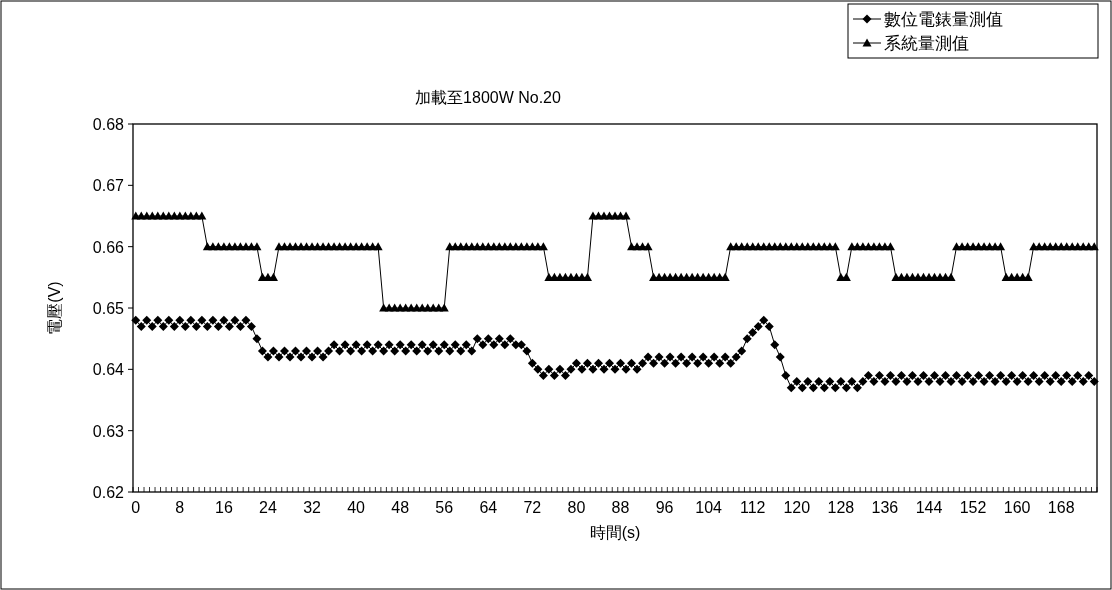 This screenshot has height=590, width=1112. I want to click on y-tick-label: 0.63, so click(108, 431).